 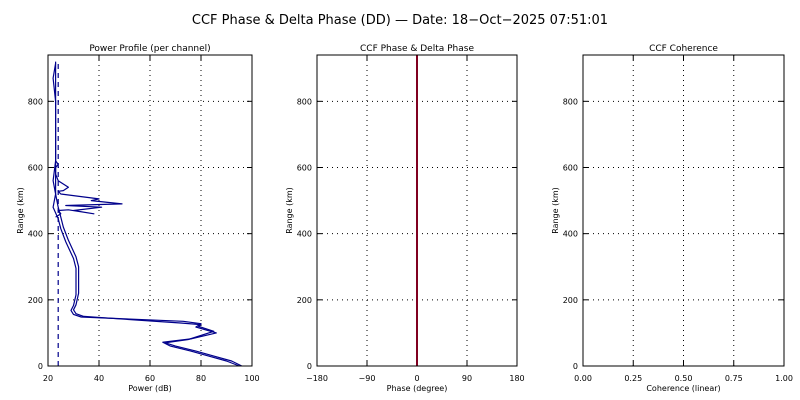 I want to click on x-tick-label: 40, so click(x=99, y=378).